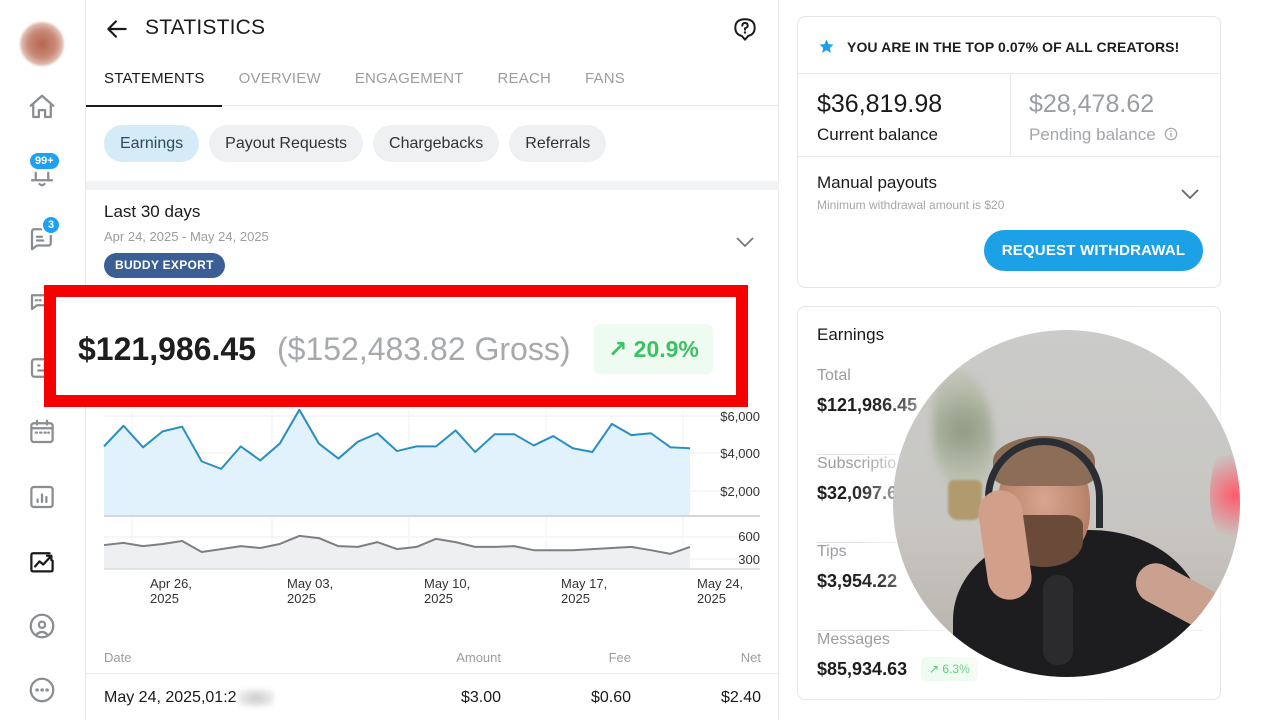  I want to click on messages-badge: 3, so click(51, 225).